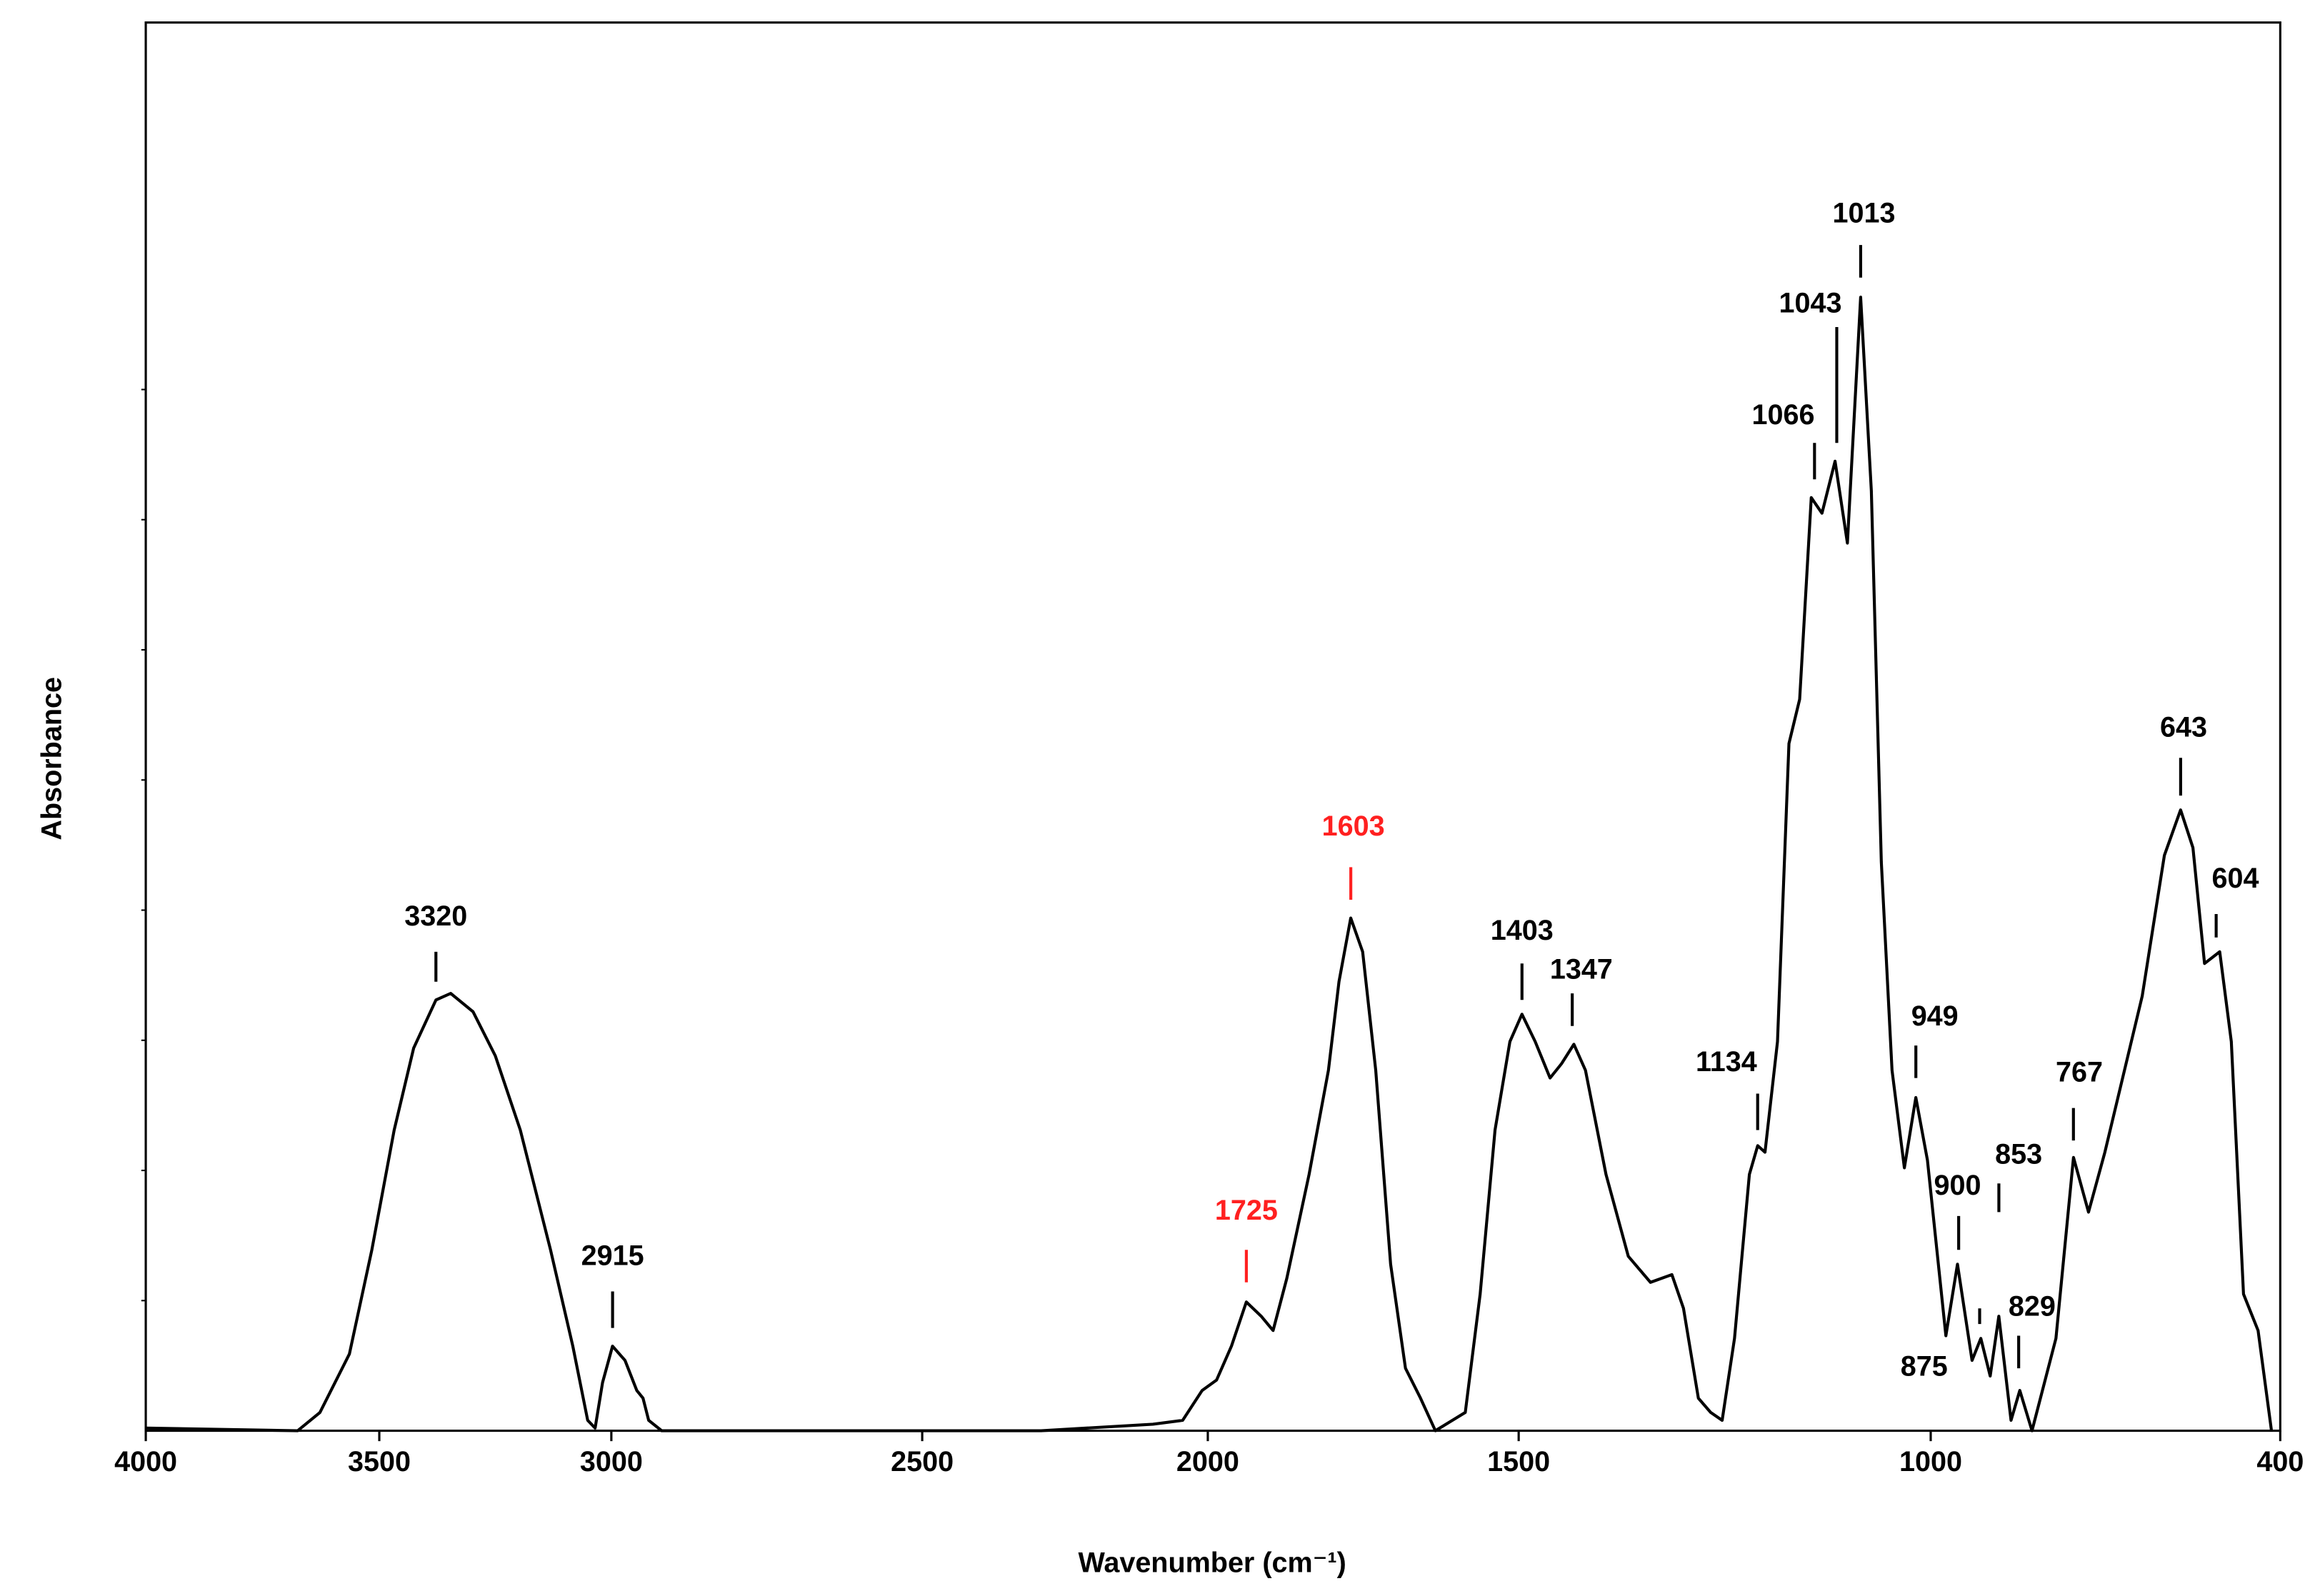  Describe the element at coordinates (435, 916) in the screenshot. I see `peak-label: 3320` at that location.